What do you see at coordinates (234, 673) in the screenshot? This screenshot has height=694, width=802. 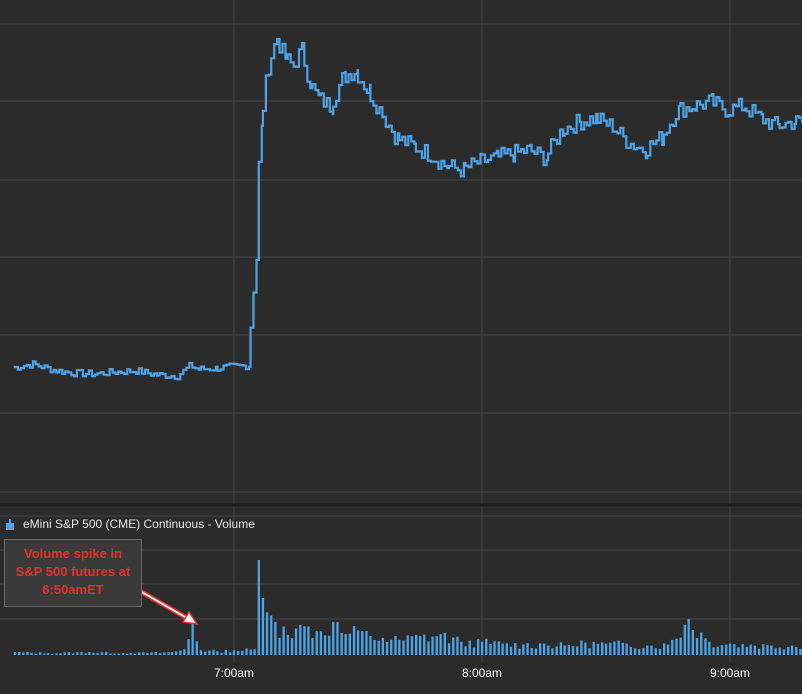 I see `x-tick-label-0: 7:00am` at bounding box center [234, 673].